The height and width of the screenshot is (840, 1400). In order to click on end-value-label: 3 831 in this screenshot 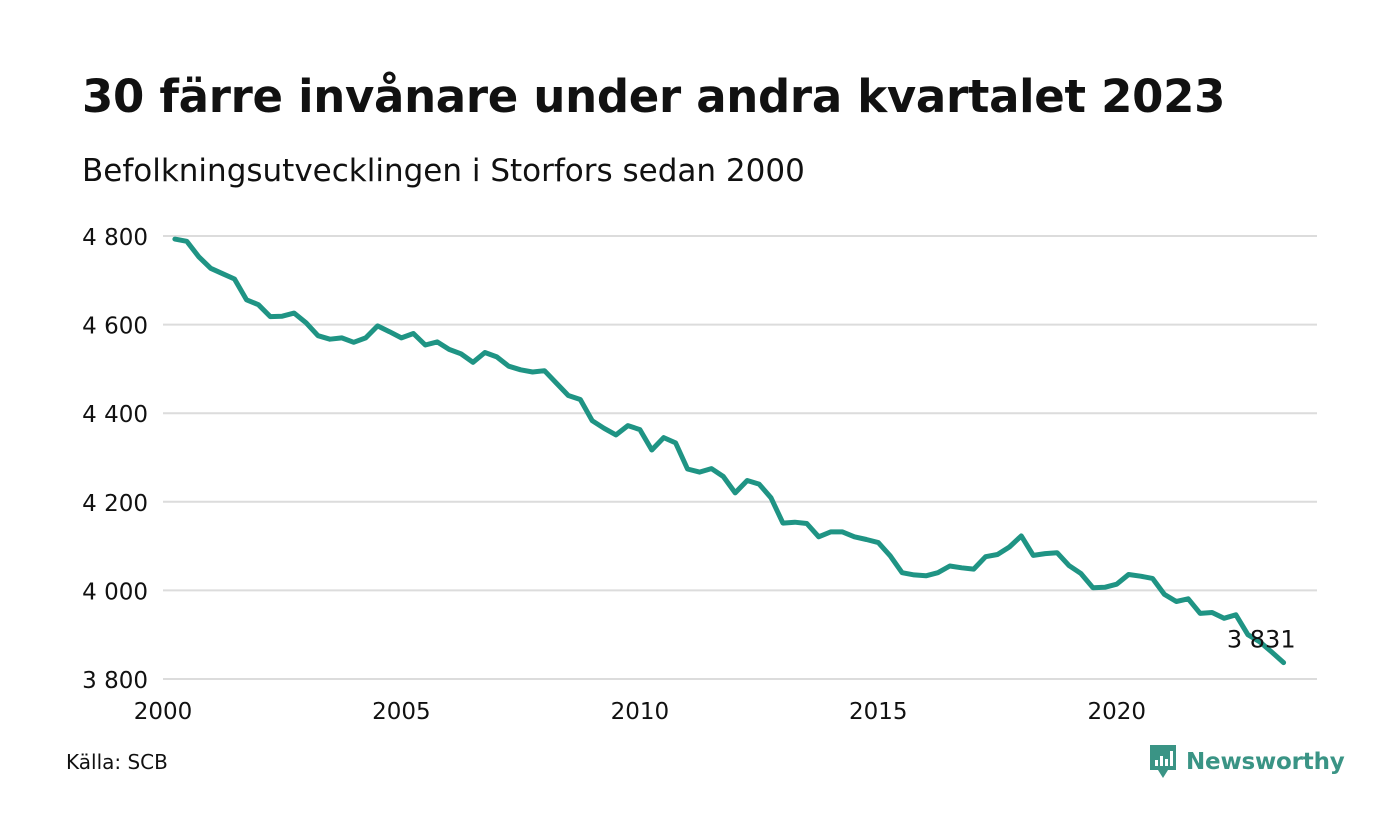, I will do `click(1261, 640)`.